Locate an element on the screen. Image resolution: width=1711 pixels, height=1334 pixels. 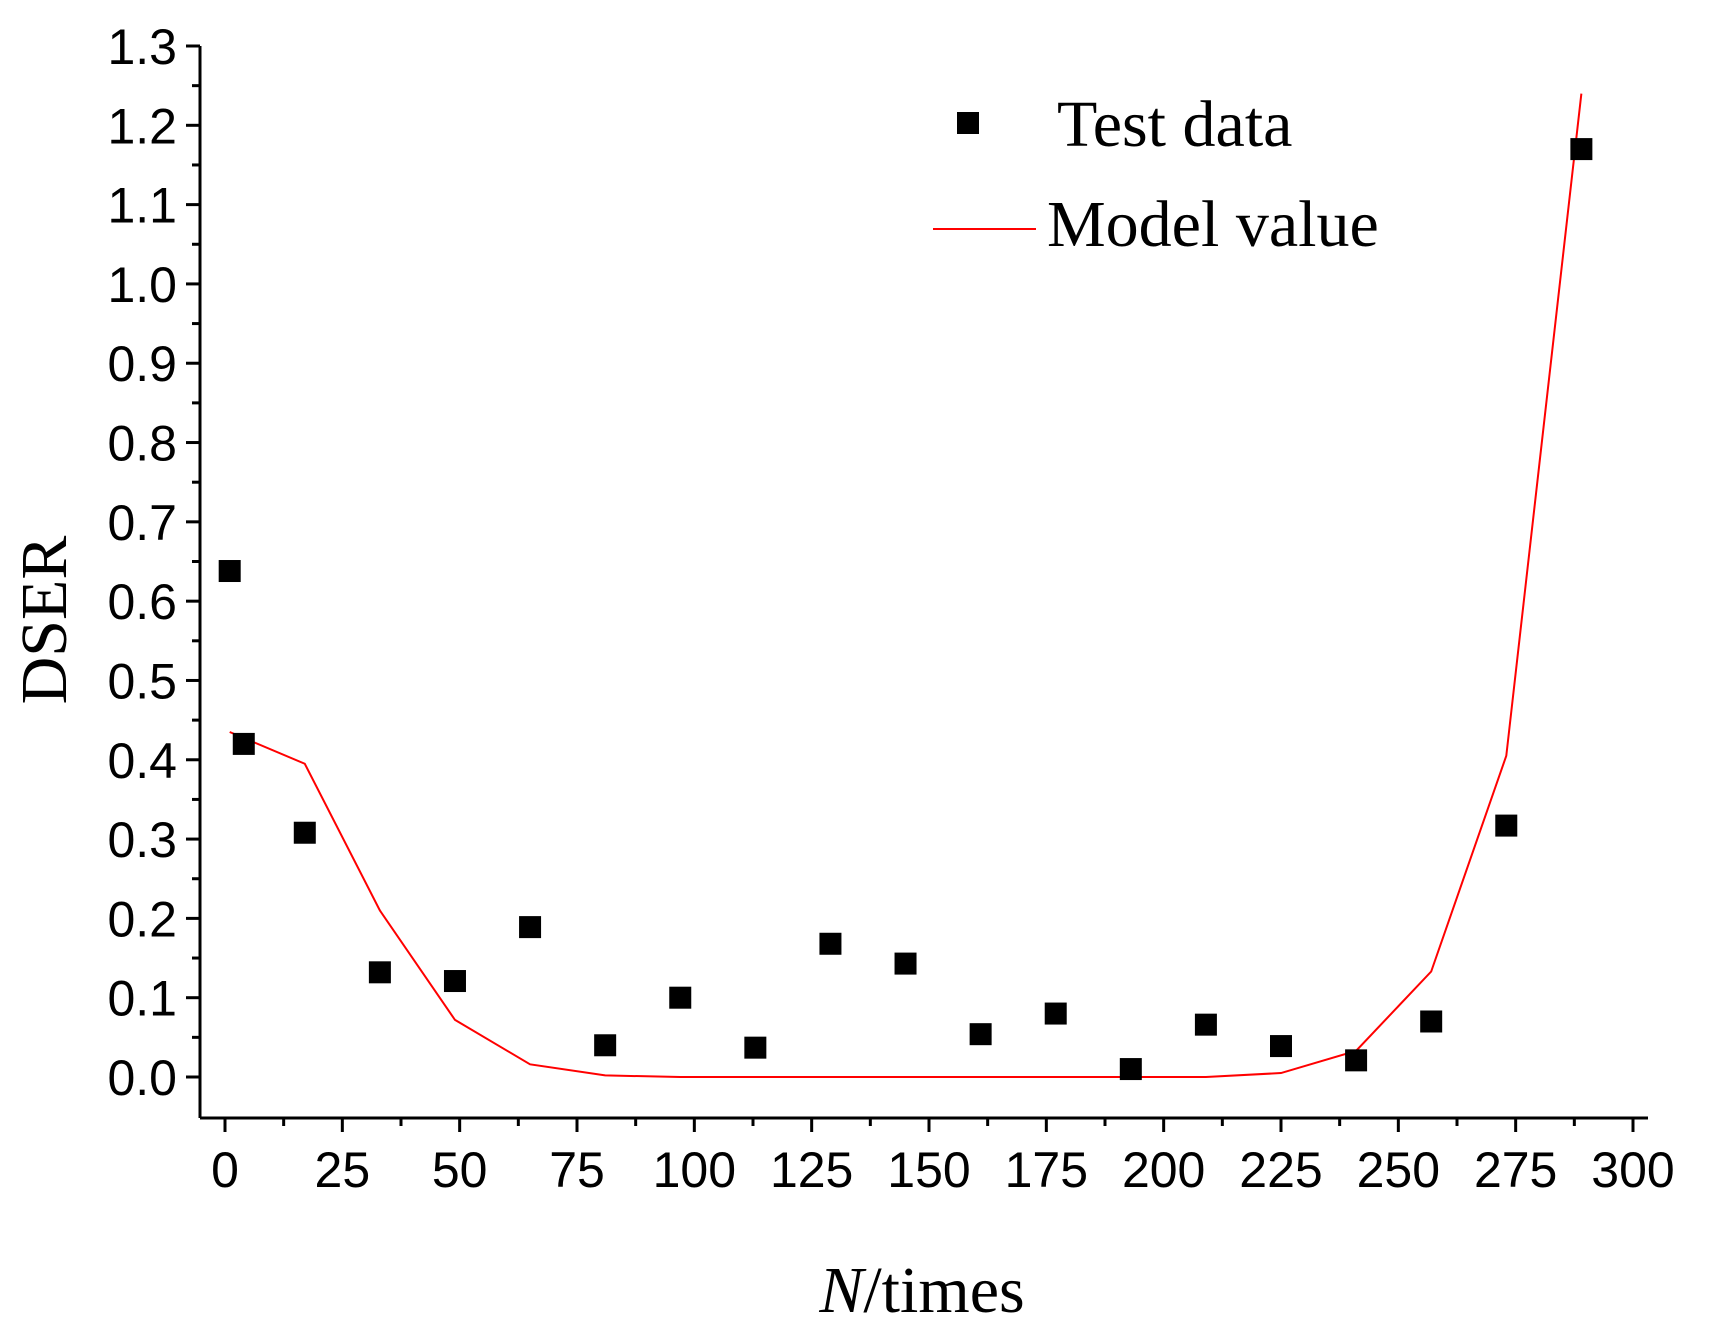
y-tick-label: 0.7 is located at coordinates (142, 523).